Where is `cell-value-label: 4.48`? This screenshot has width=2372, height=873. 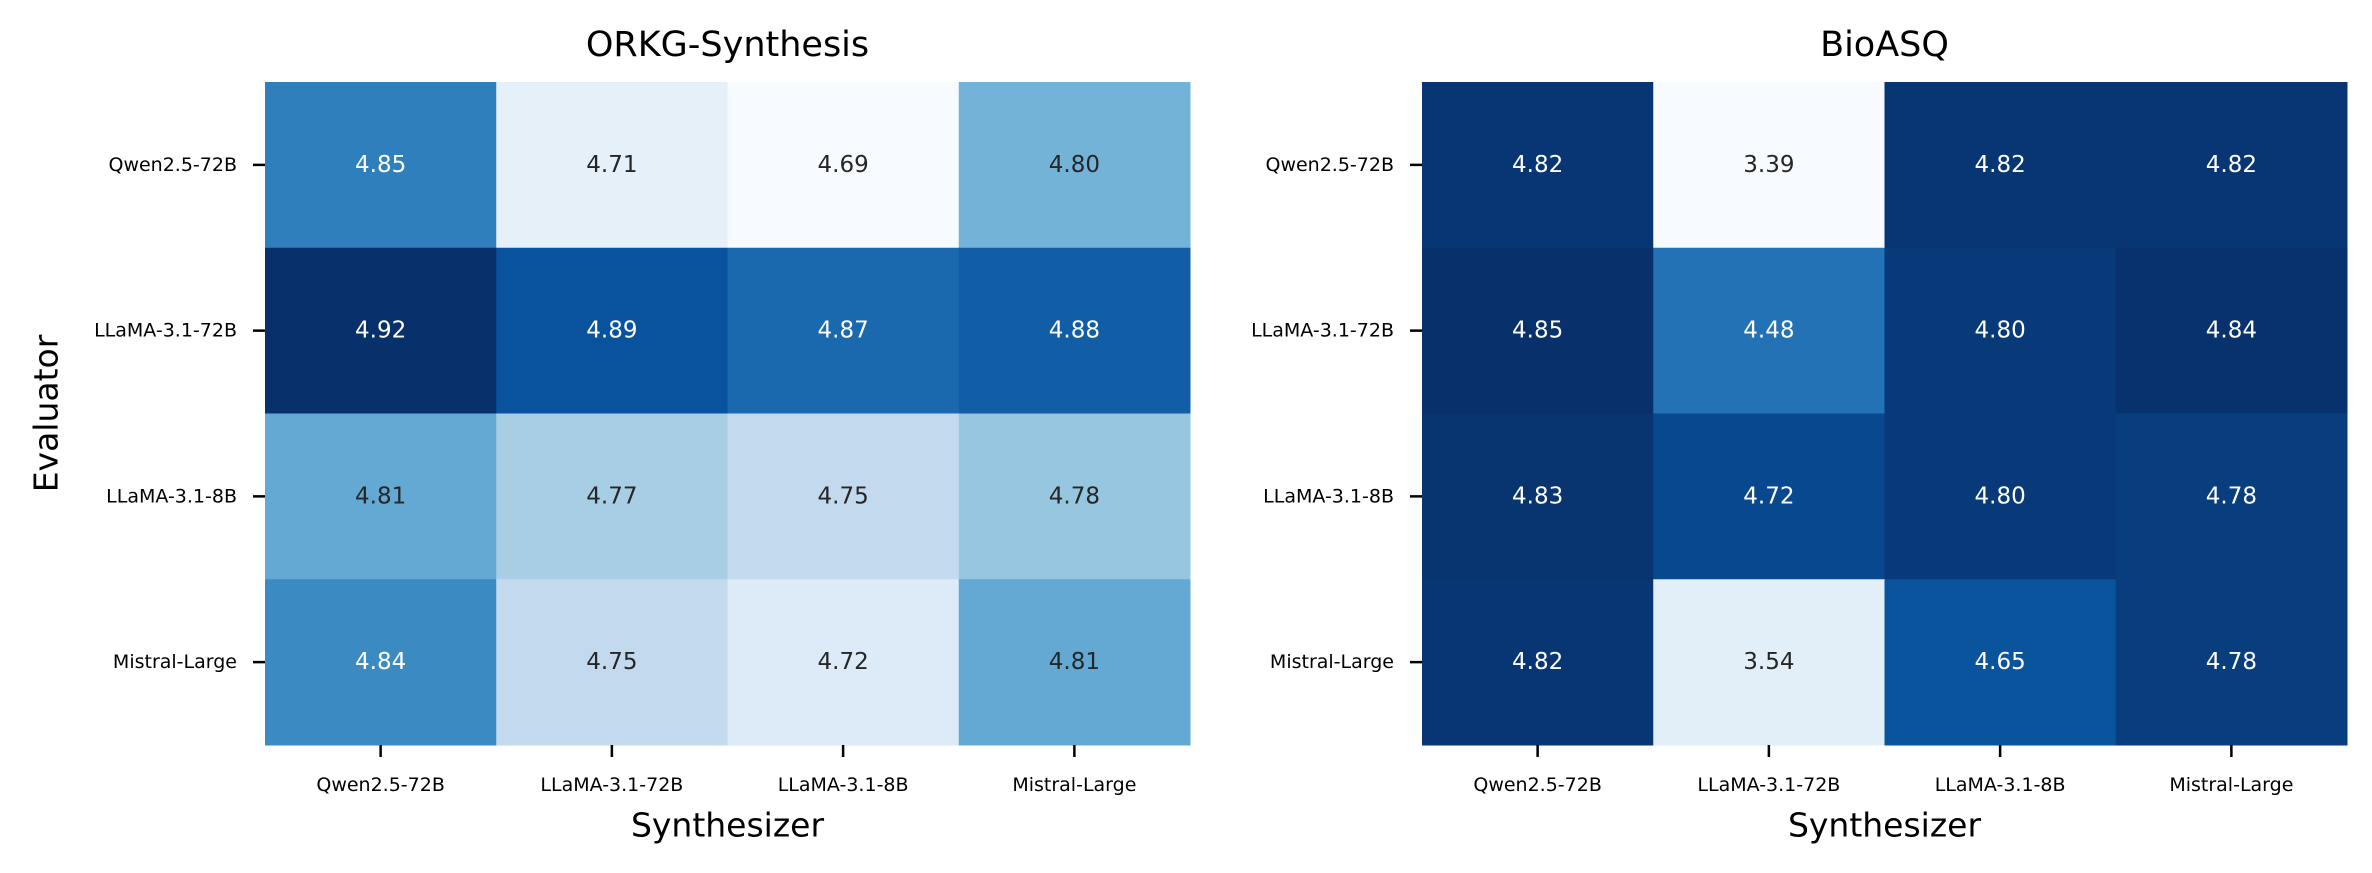
cell-value-label: 4.48 is located at coordinates (1768, 331).